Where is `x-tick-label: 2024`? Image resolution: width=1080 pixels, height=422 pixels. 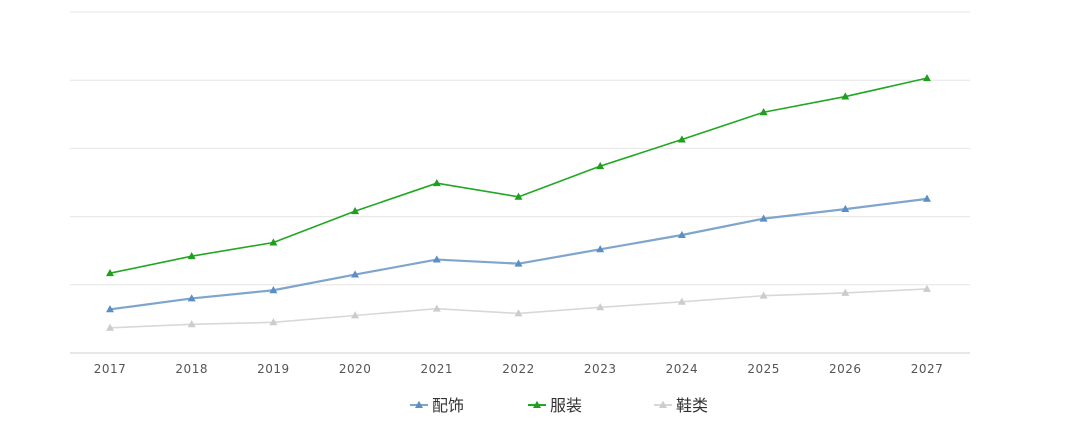
x-tick-label: 2024 is located at coordinates (682, 369).